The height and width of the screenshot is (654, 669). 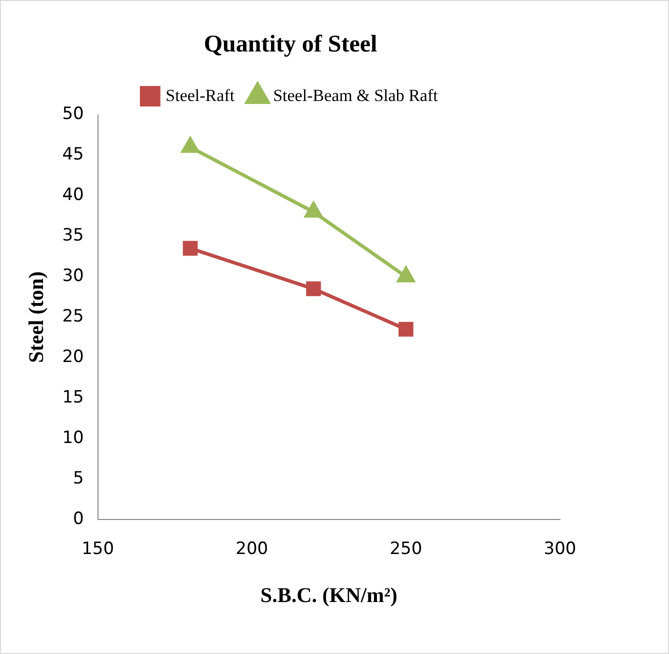 I want to click on y-tick-label: 40, so click(x=73, y=195).